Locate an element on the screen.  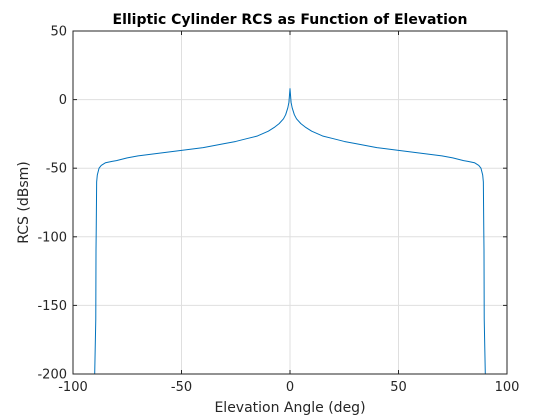
x-tick-label: -50 is located at coordinates (181, 387).